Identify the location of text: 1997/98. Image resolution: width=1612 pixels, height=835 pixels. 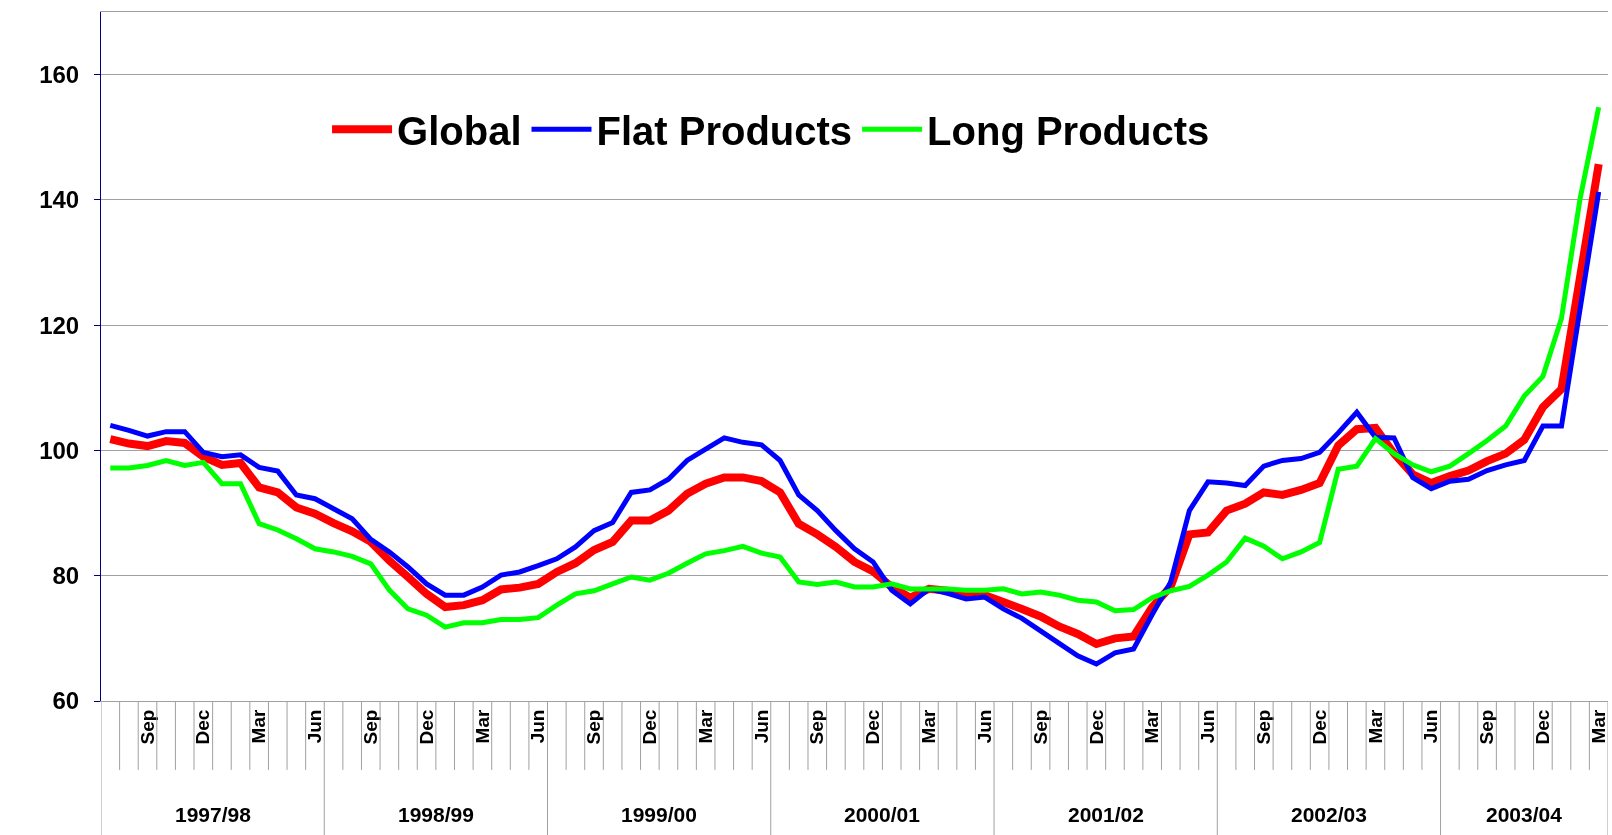
(213, 814).